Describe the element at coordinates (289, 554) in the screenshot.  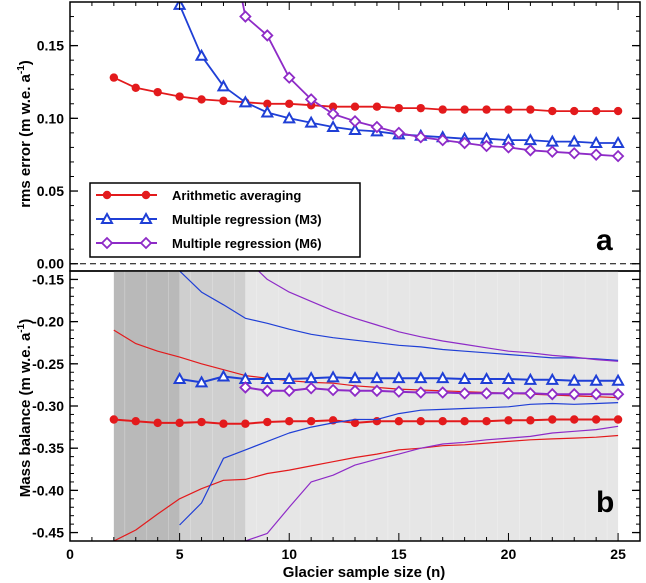
I see `x-tick-label: 10` at that location.